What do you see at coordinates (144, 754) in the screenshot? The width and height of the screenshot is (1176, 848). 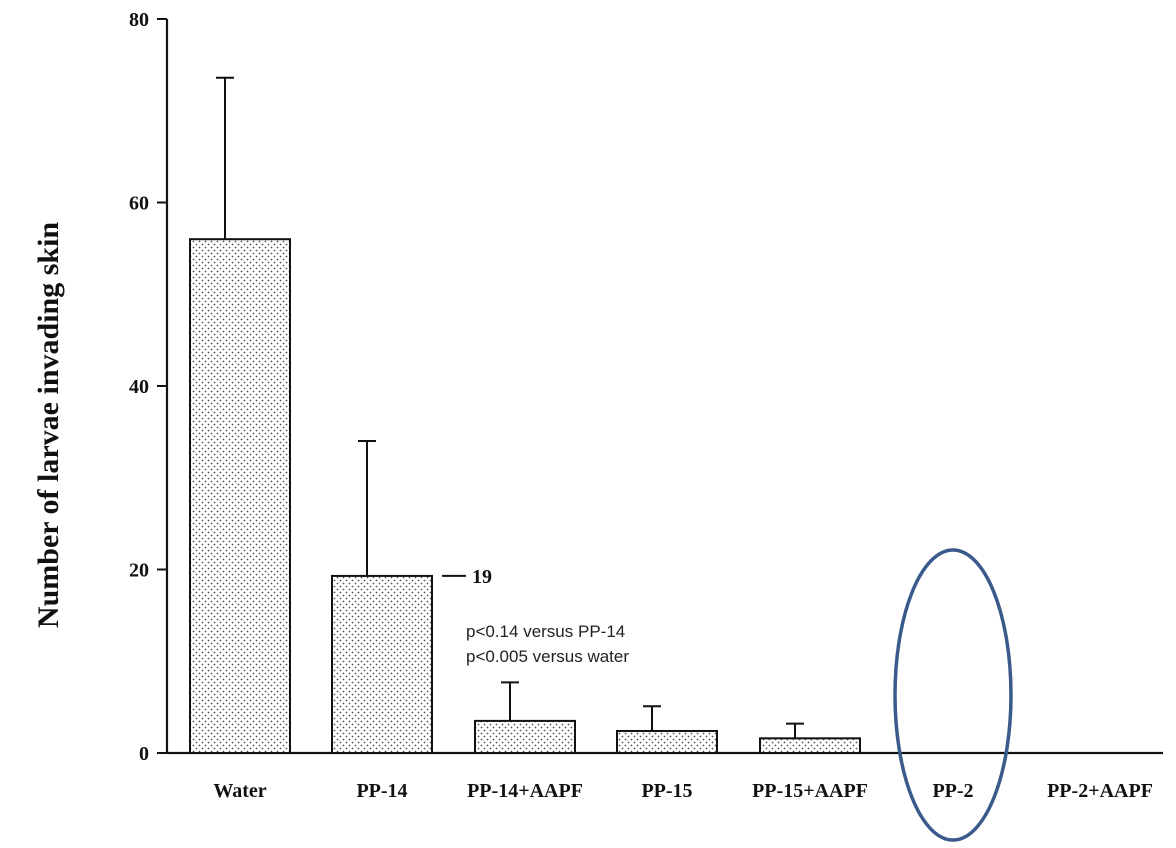 I see `y-tick-label: 0` at bounding box center [144, 754].